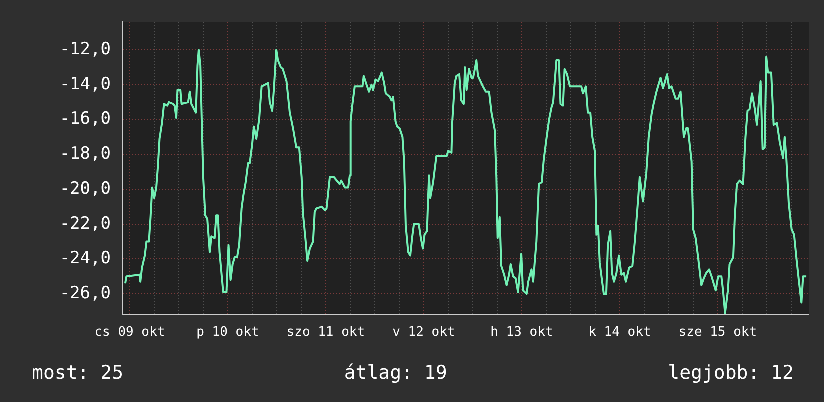 This screenshot has width=824, height=402. Describe the element at coordinates (78, 373) in the screenshot. I see `text: most: 25` at that location.